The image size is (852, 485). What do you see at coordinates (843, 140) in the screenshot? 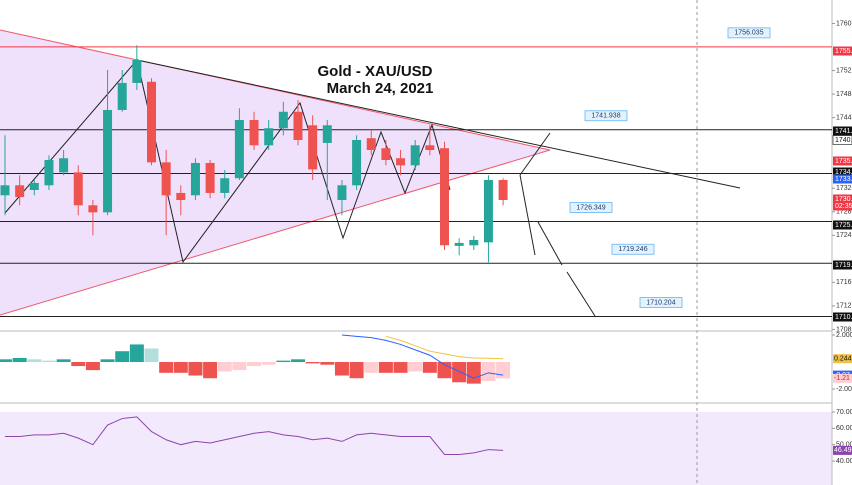
I see `price-tag-label: 1740.` at bounding box center [843, 140].